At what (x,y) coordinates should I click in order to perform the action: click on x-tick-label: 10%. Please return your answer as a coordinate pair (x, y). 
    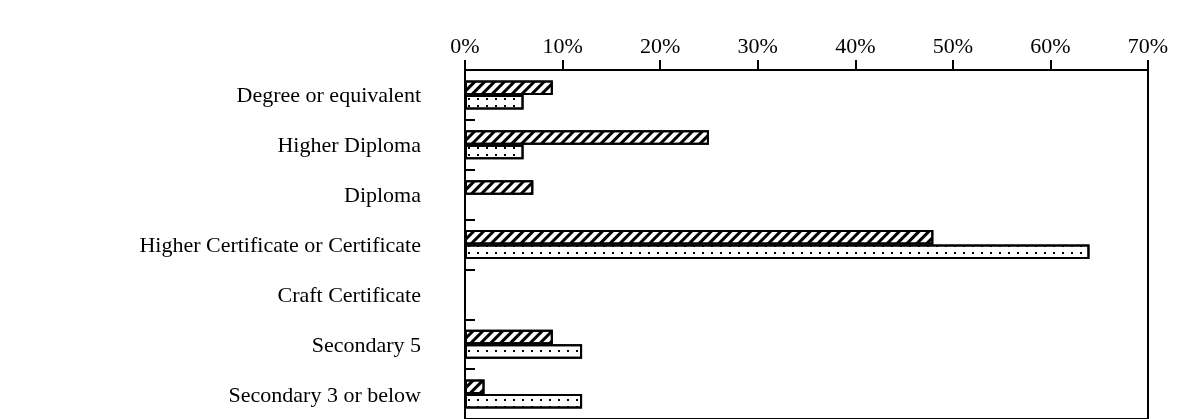
    Looking at the image, I should click on (562, 45).